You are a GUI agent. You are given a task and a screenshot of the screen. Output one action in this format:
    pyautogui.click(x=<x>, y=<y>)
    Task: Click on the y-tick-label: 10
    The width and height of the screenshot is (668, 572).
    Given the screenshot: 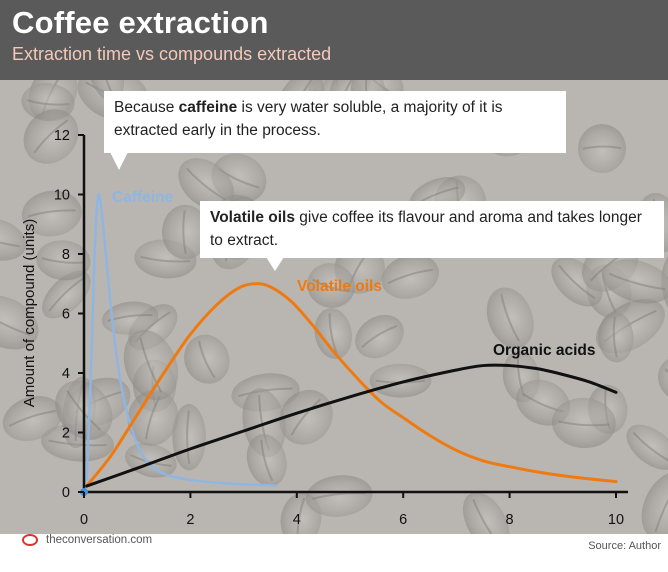 What is the action you would take?
    pyautogui.click(x=62, y=196)
    